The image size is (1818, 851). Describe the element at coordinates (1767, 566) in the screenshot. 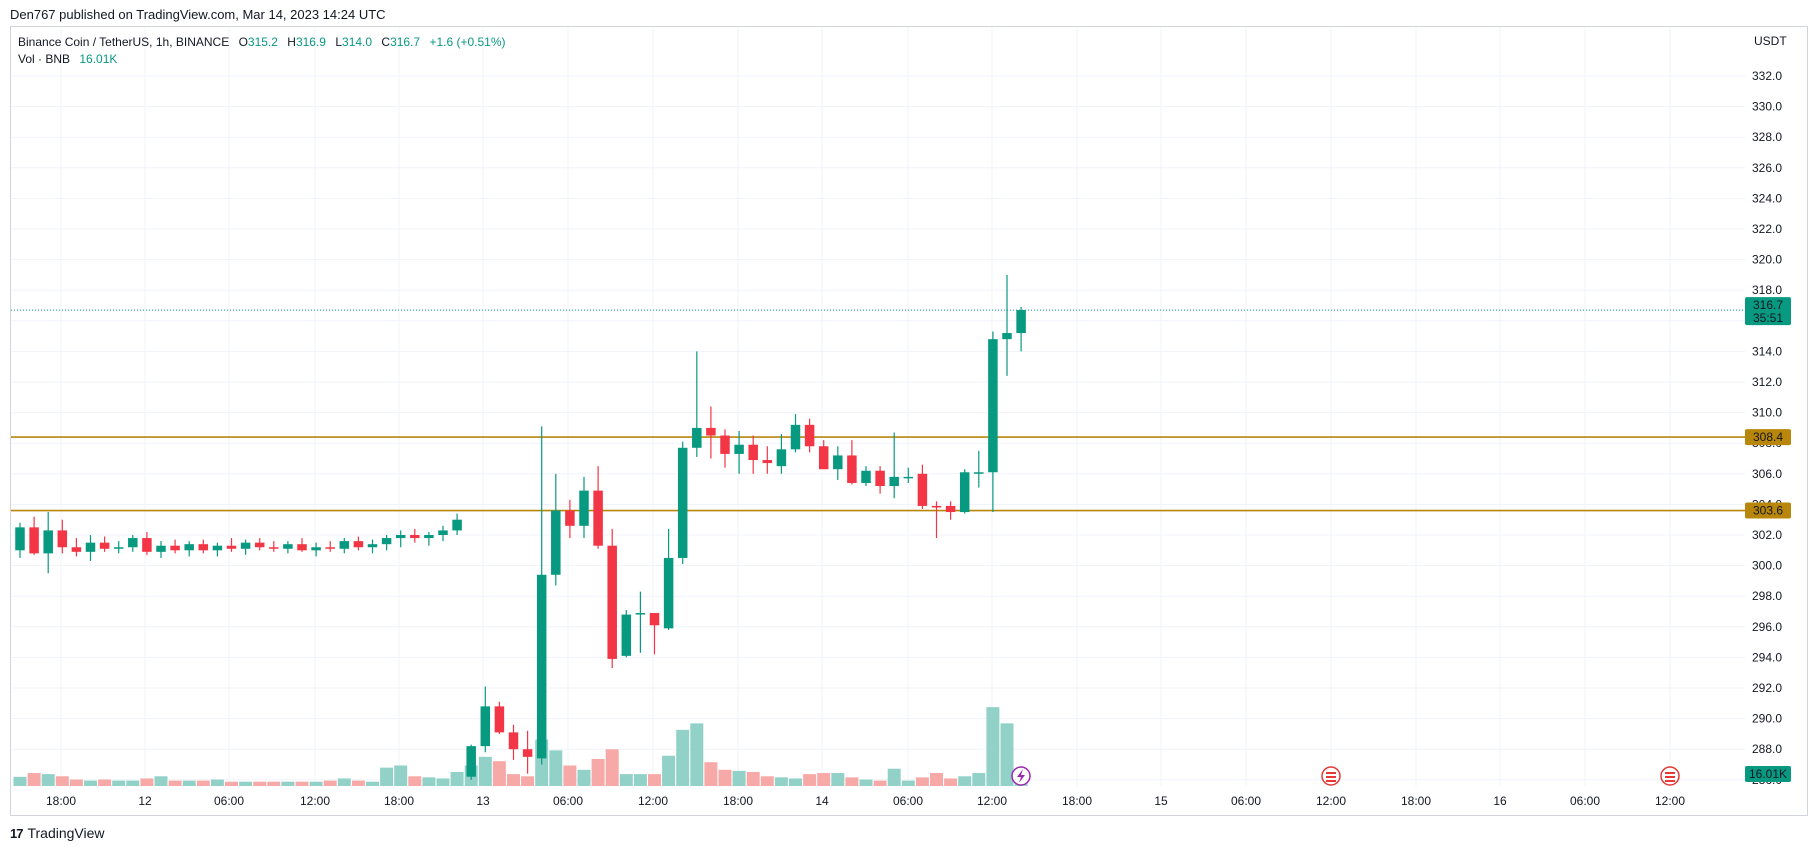

I see `y-tick-label: 300.0` at that location.